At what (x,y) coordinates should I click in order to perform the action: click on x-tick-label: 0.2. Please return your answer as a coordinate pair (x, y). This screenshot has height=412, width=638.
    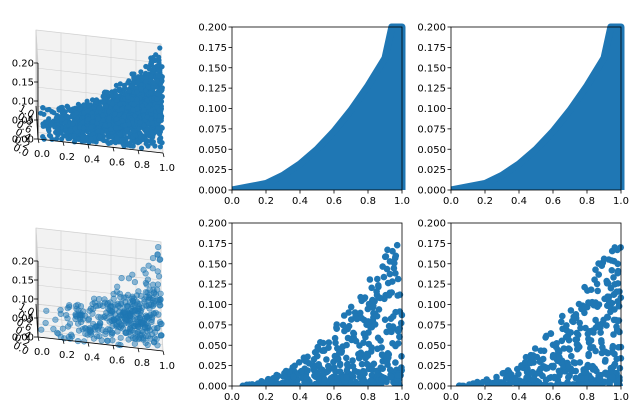
    Looking at the image, I should click on (485, 397).